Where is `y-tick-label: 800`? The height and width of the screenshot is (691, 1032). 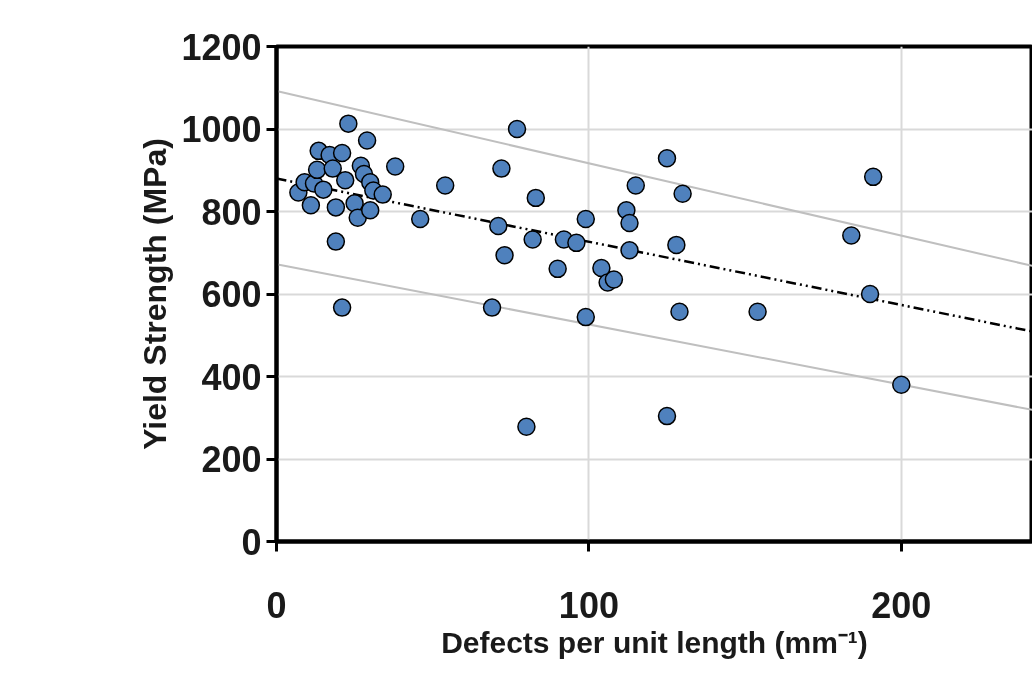
y-tick-label: 800 is located at coordinates (231, 212).